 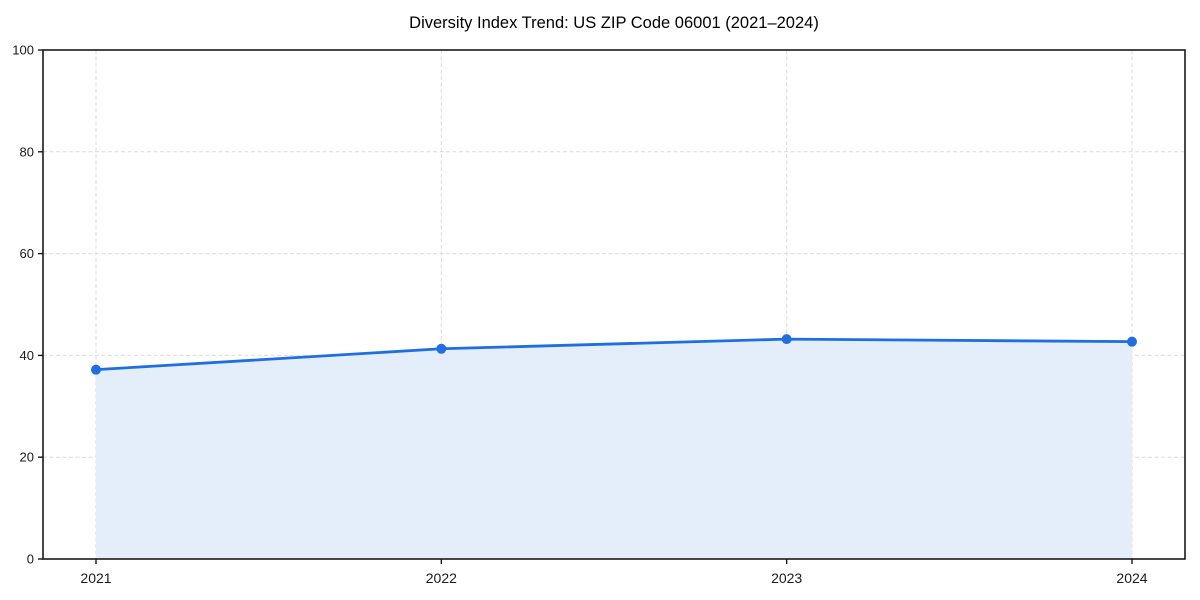 I want to click on y-tick-label: 80, so click(x=27, y=151).